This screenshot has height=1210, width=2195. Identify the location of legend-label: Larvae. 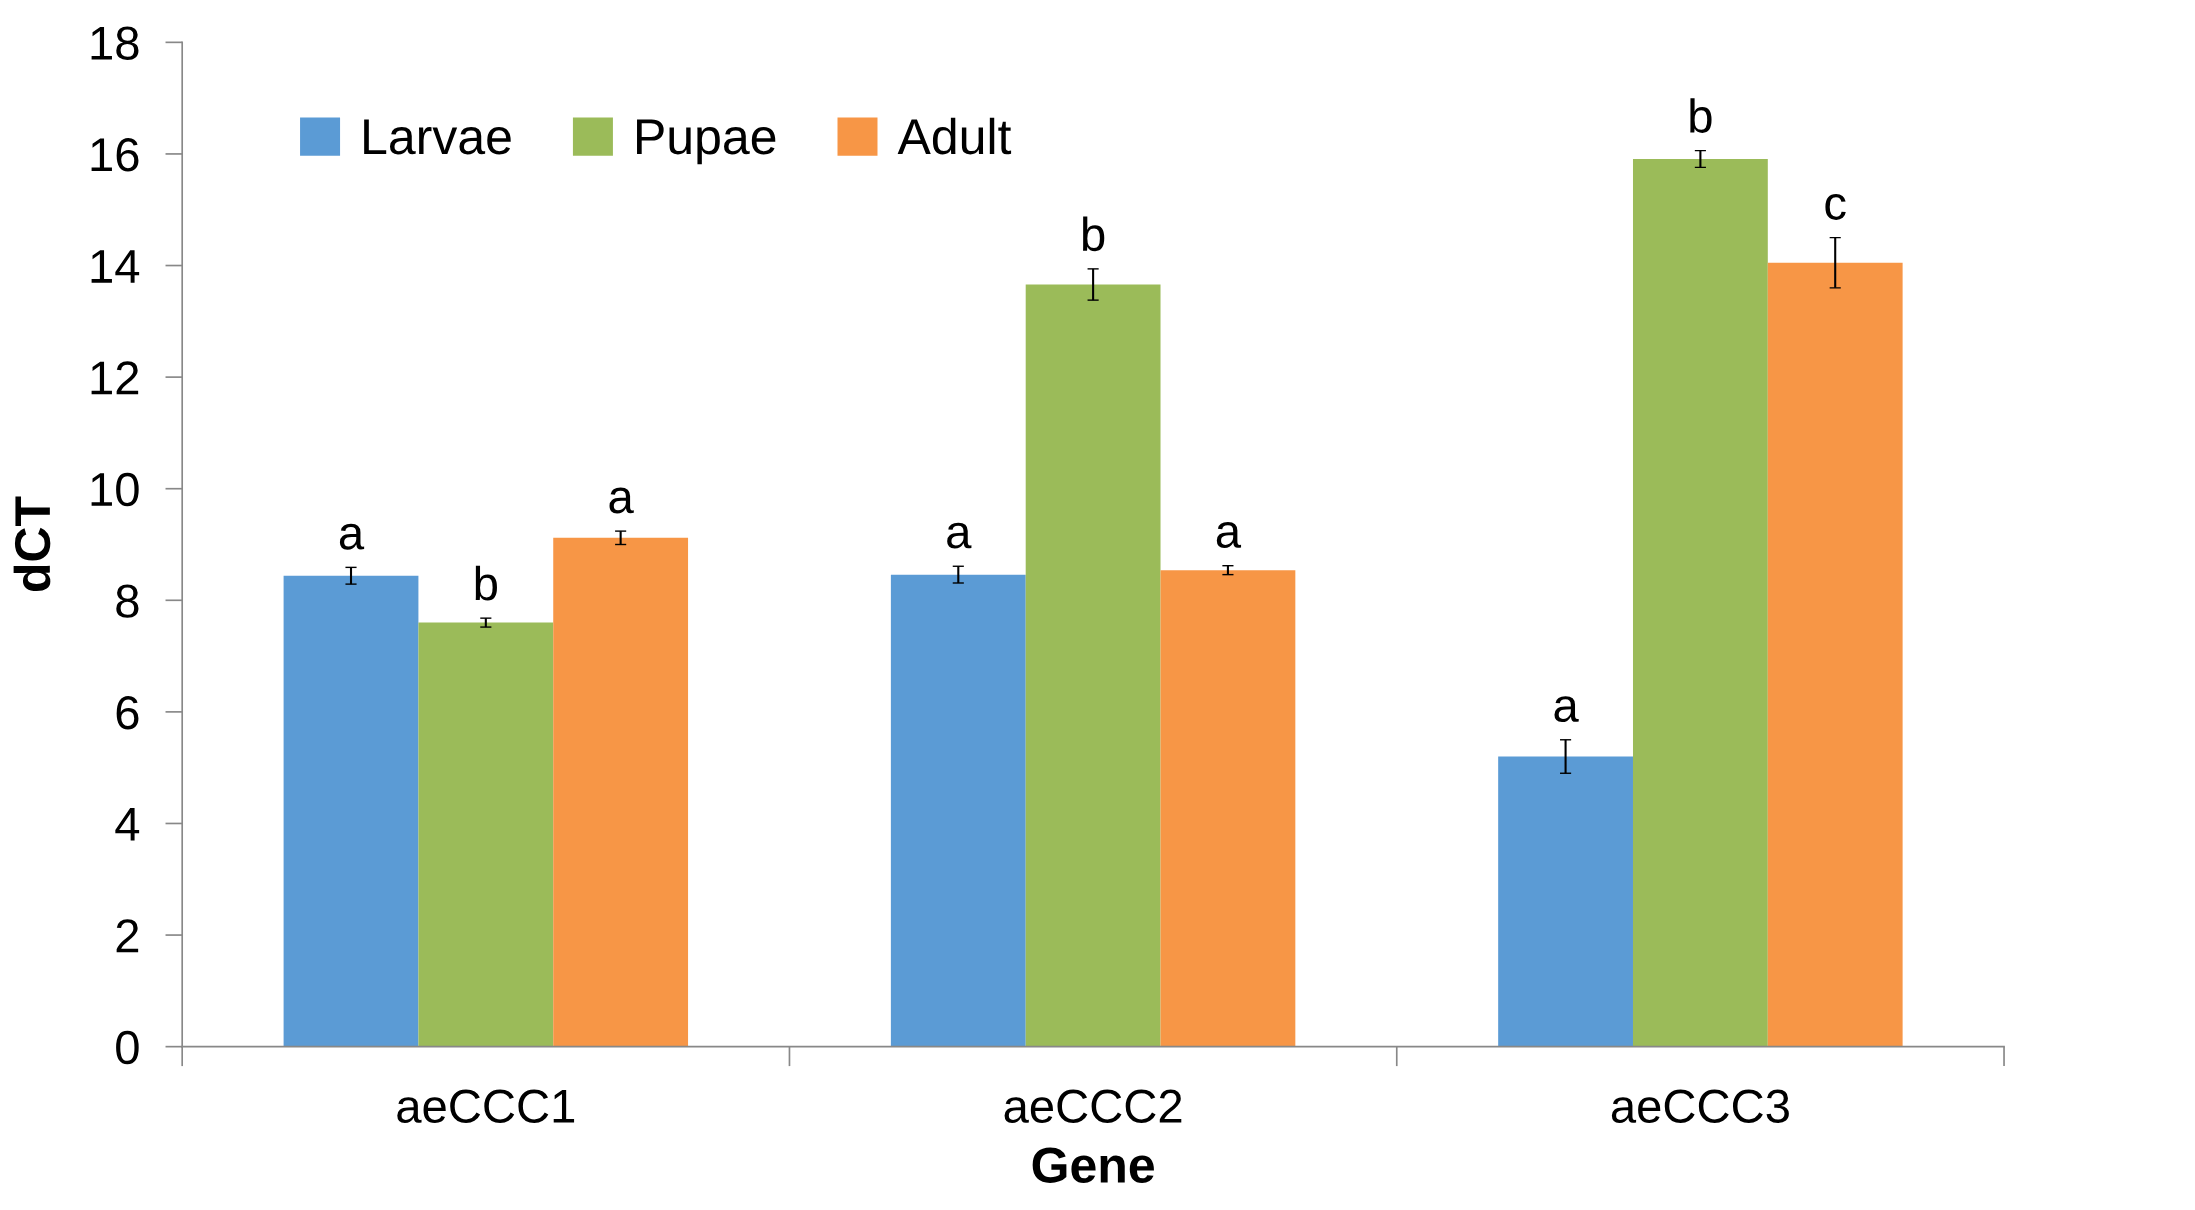
(437, 137).